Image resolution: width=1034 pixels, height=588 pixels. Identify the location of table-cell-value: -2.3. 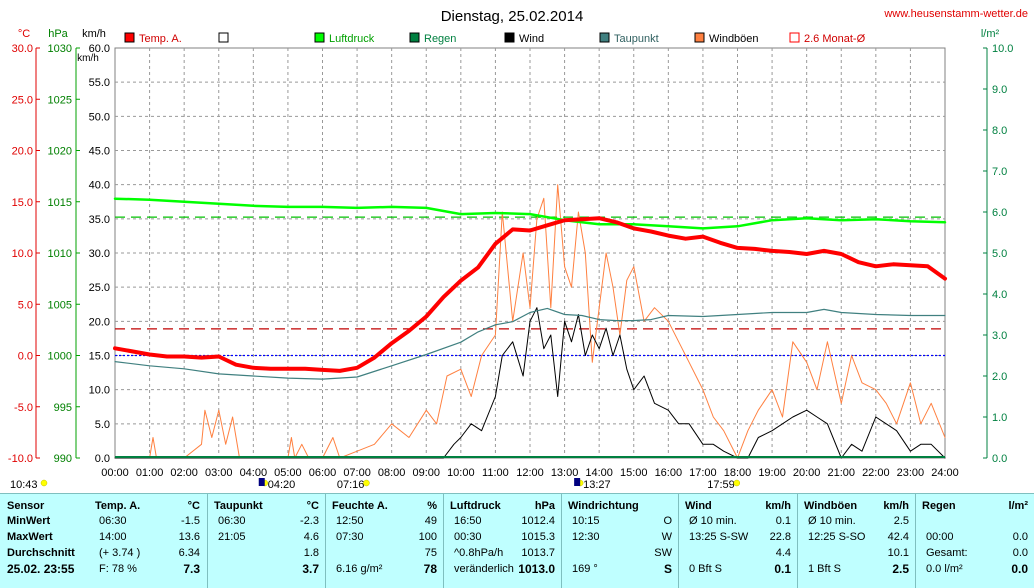
(309, 521).